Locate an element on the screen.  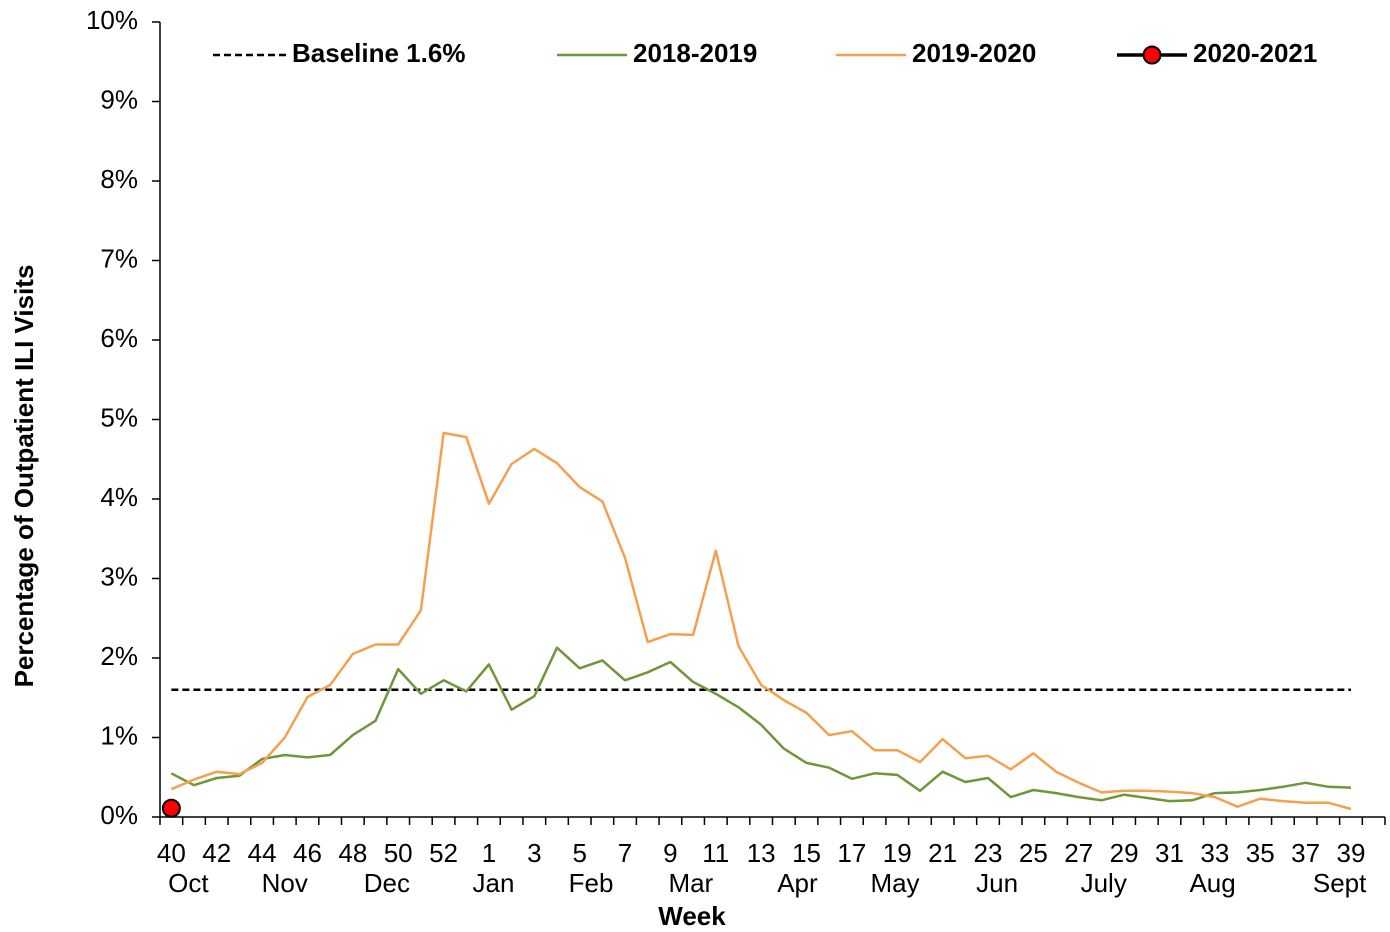
legend-label: Baseline 1.6% is located at coordinates (378, 53).